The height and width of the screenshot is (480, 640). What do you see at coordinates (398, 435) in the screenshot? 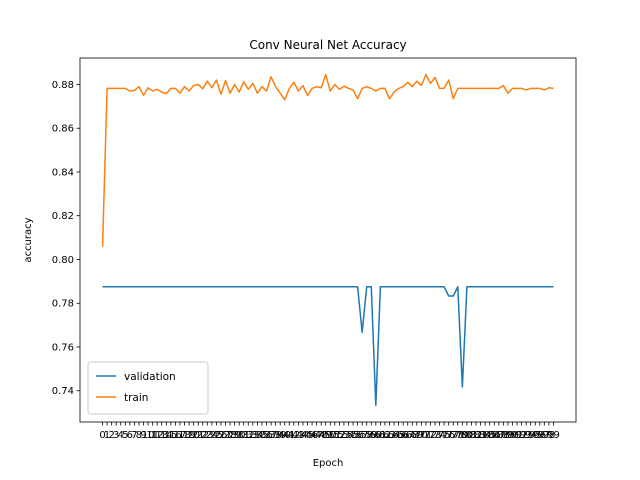
I see `x-tick-label: 65` at bounding box center [398, 435].